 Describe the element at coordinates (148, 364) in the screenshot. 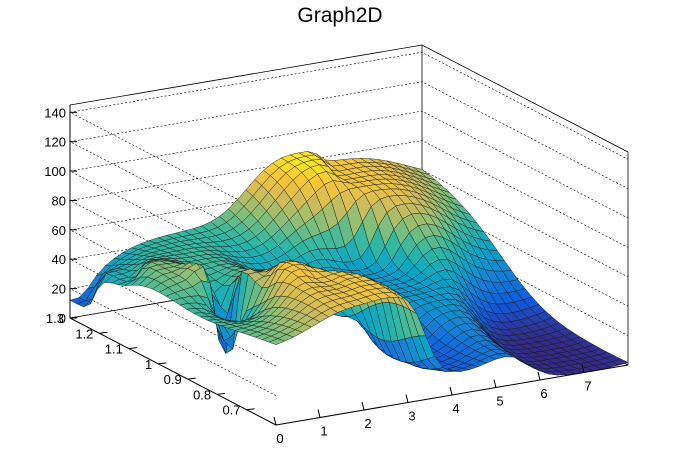

I see `y-tick-label: 1` at that location.